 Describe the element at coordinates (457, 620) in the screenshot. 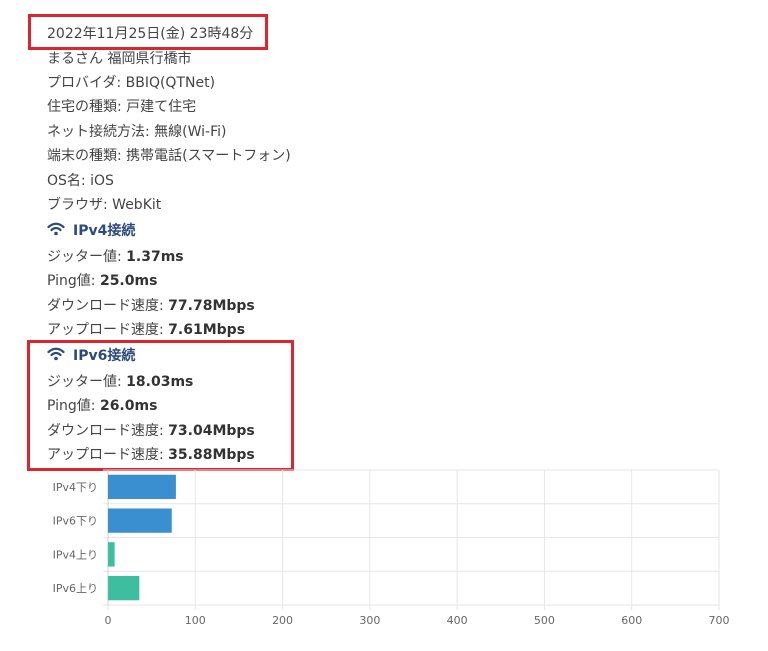

I see `x-tick-label: 400` at that location.